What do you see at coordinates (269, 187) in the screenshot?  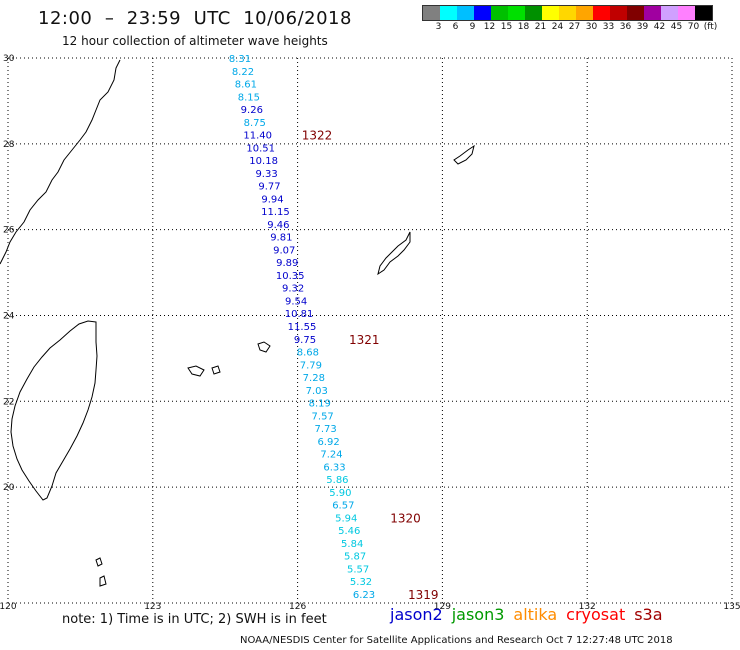 I see `swh-value-label: 9.77` at bounding box center [269, 187].